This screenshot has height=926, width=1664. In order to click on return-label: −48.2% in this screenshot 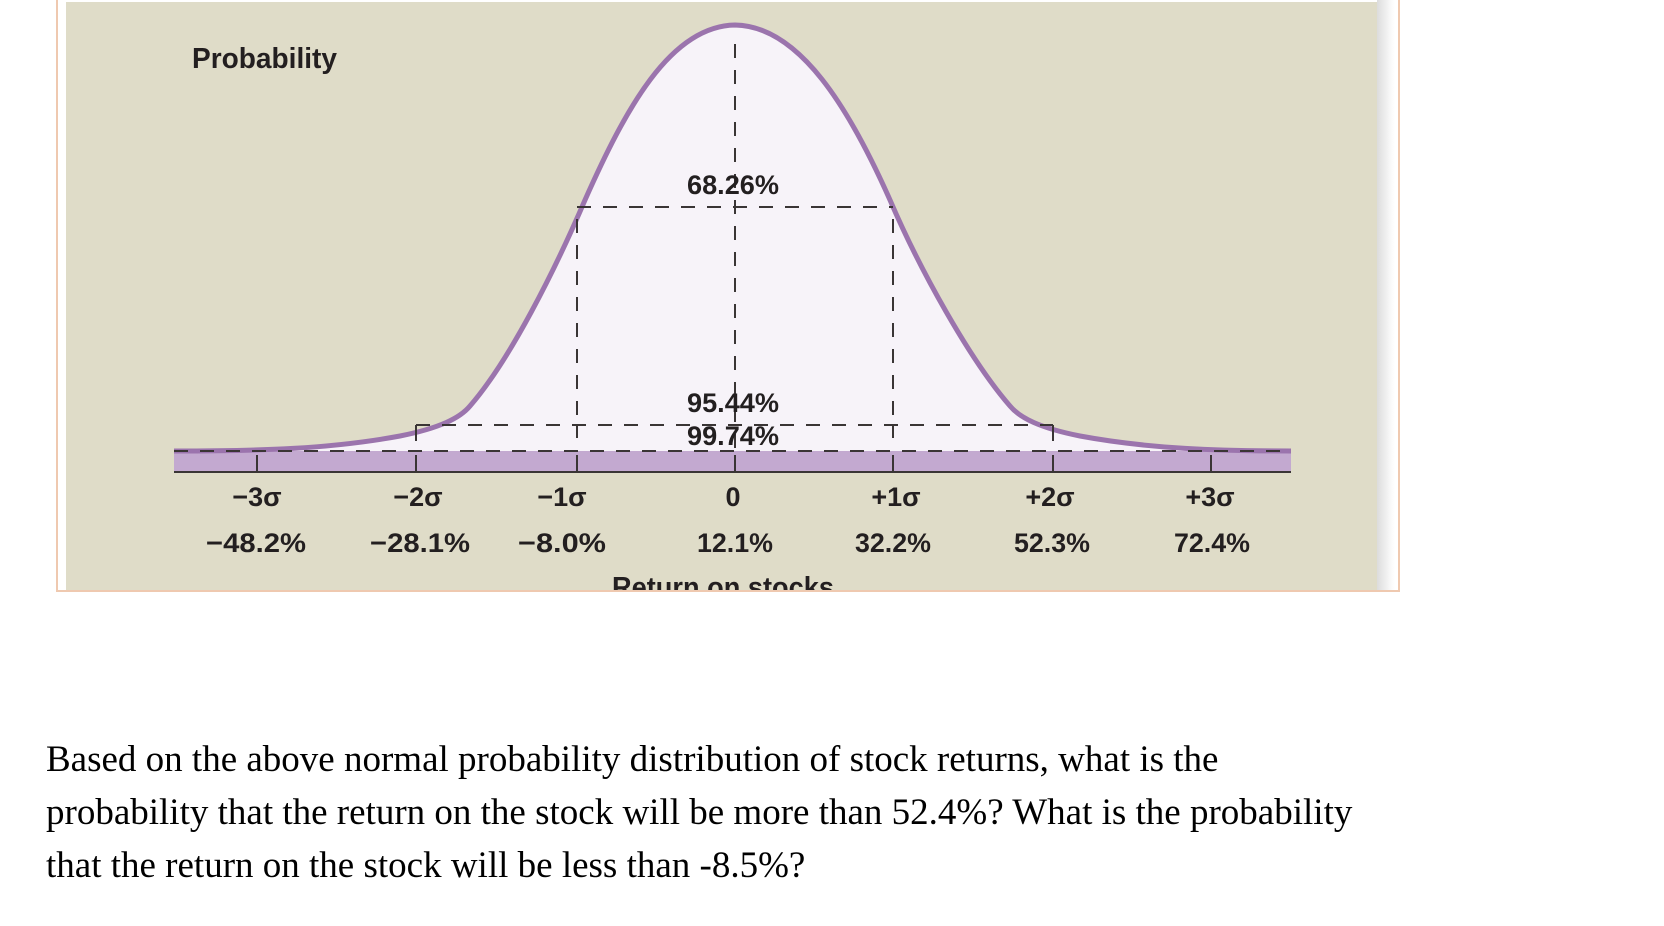, I will do `click(256, 543)`.